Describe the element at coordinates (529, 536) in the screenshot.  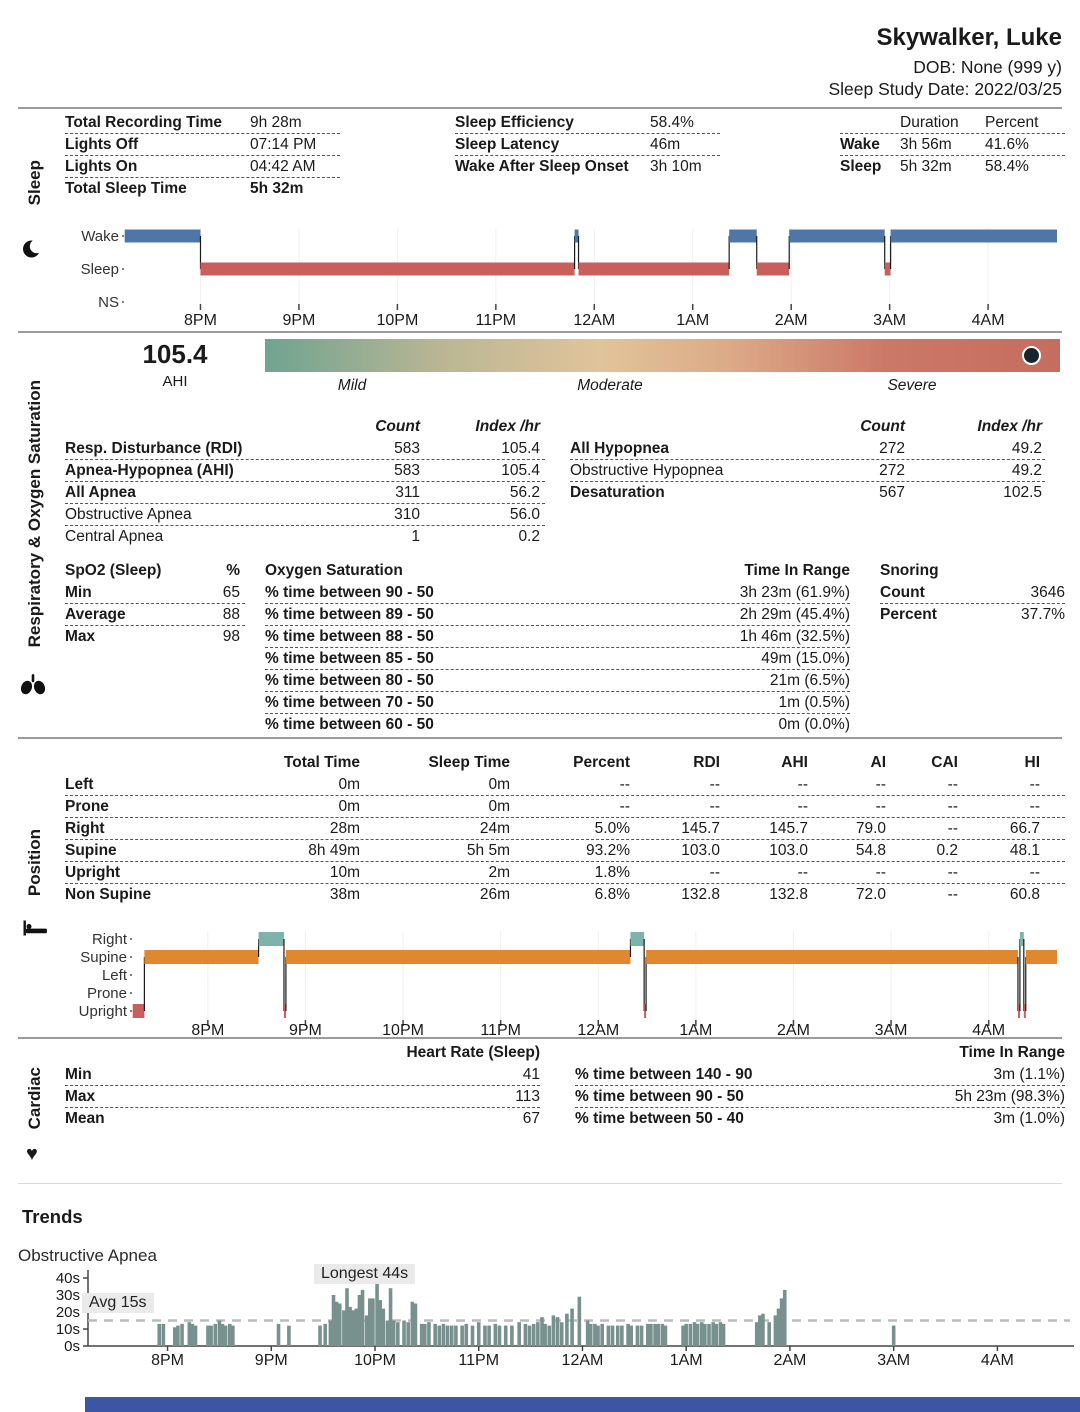
I see `table-cell: 0.2` at that location.